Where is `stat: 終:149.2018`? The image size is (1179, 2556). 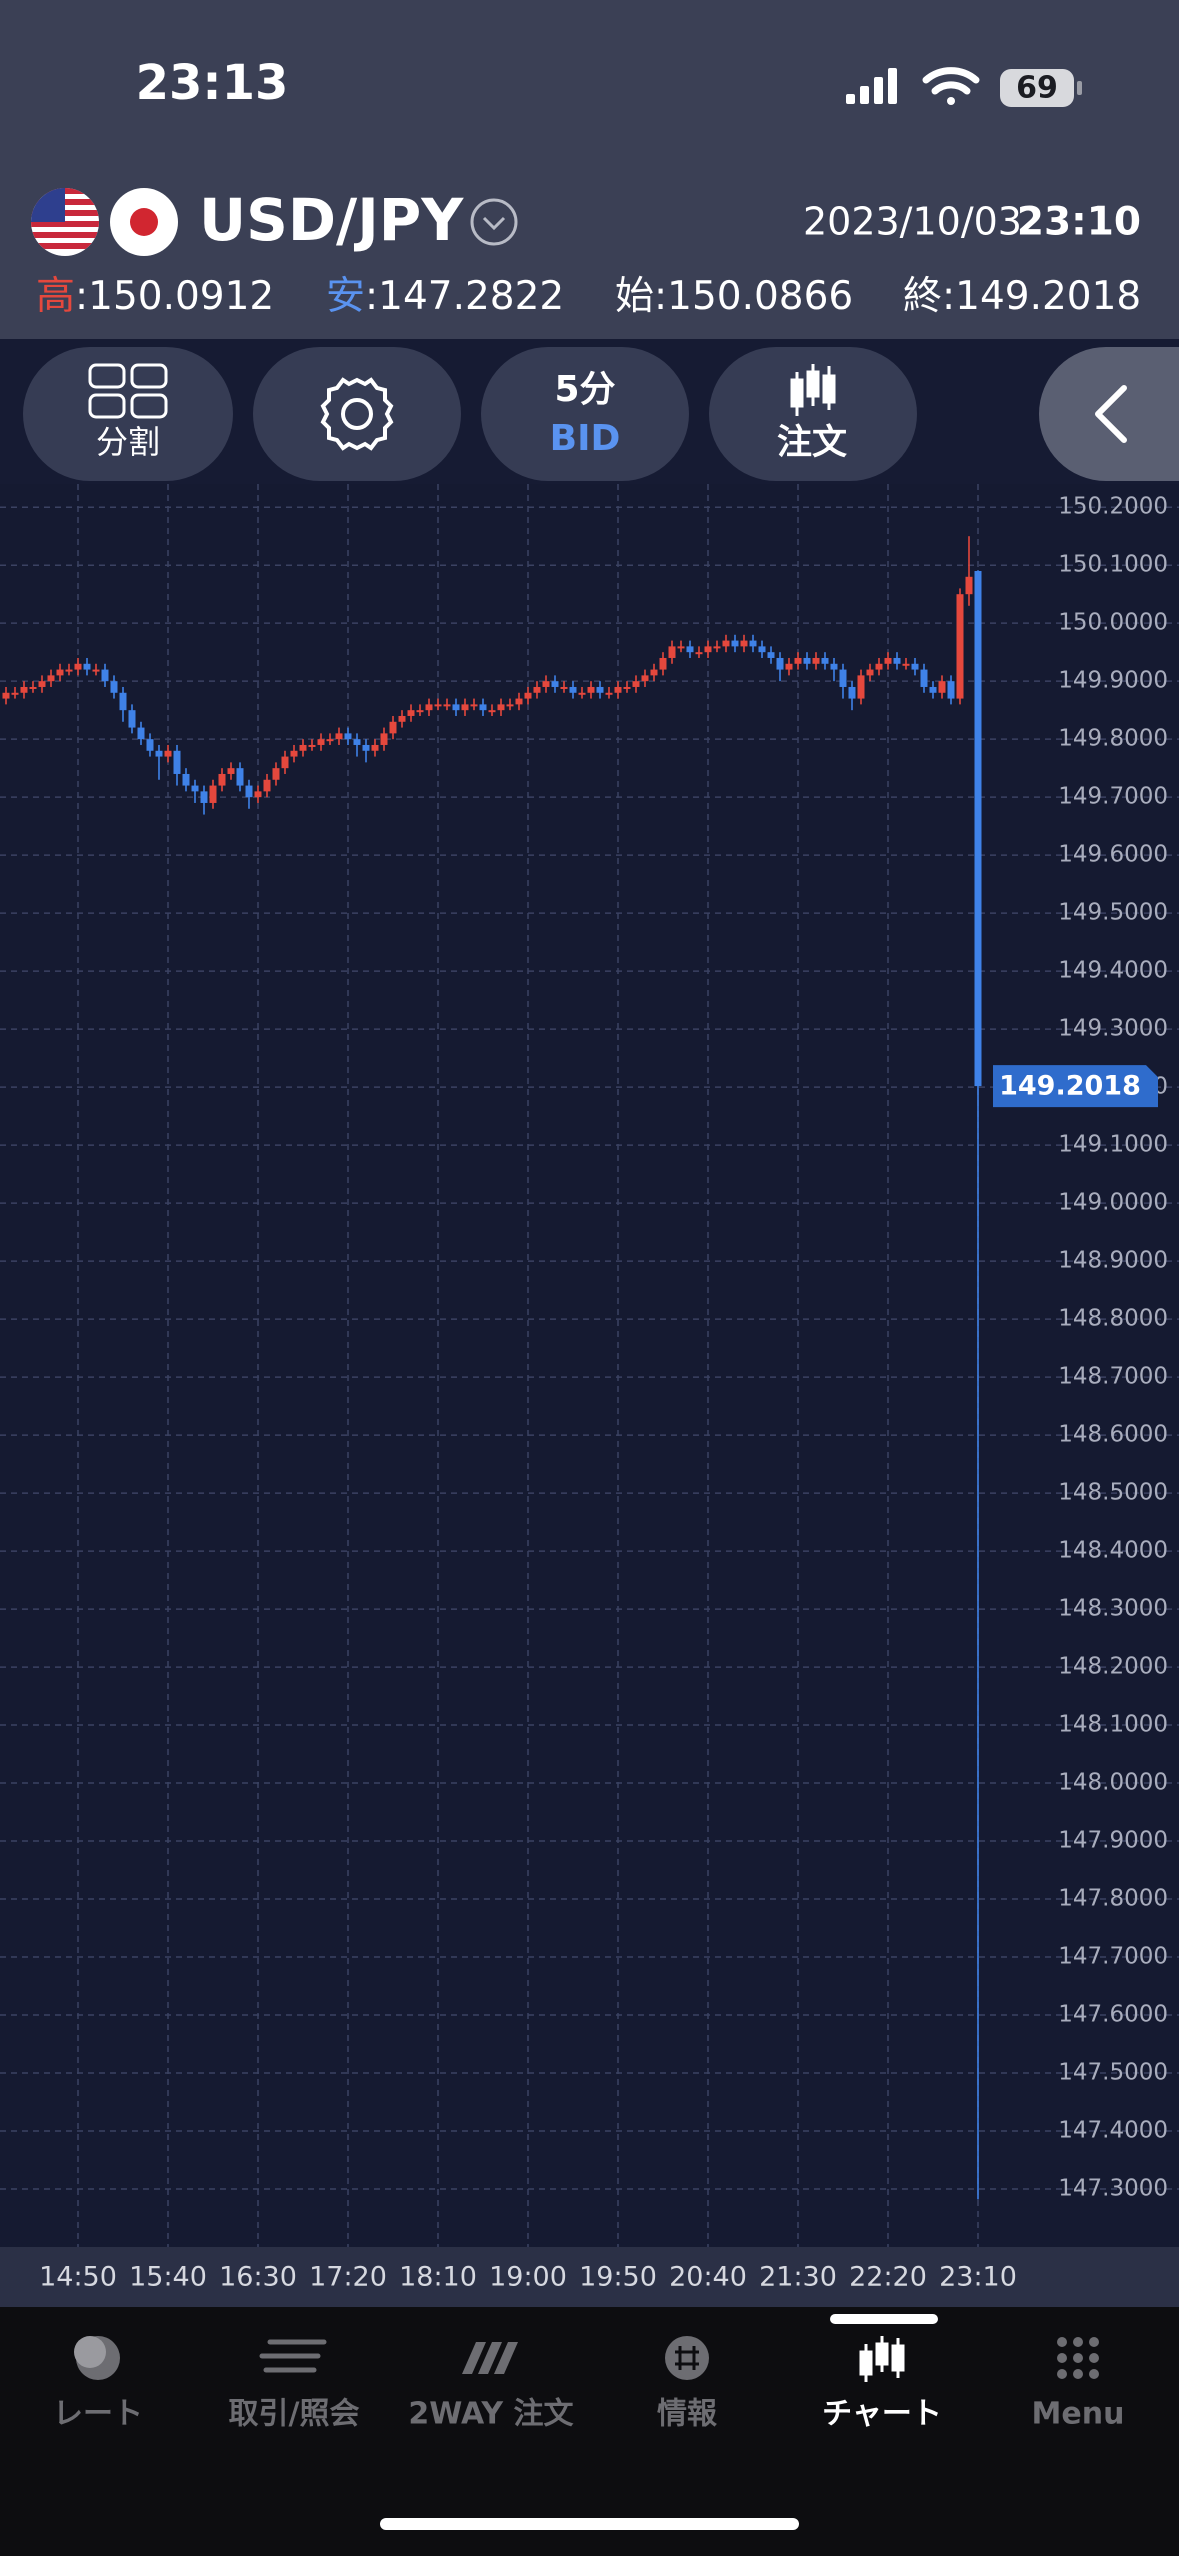 stat: 終:149.2018 is located at coordinates (1022, 296).